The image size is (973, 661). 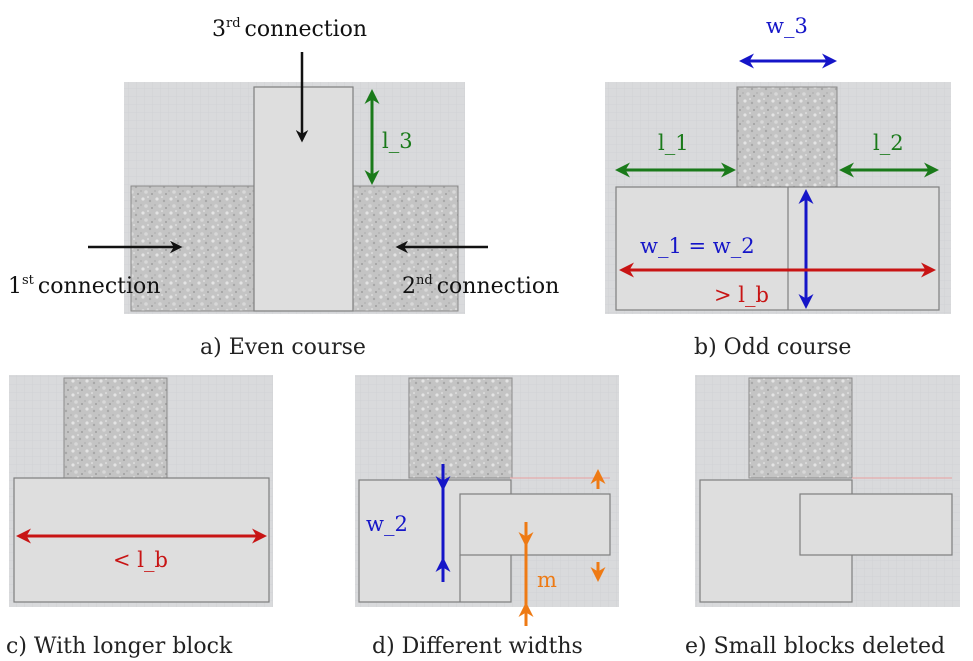 I want to click on lt-lb-label: < l_b, so click(x=140, y=560).